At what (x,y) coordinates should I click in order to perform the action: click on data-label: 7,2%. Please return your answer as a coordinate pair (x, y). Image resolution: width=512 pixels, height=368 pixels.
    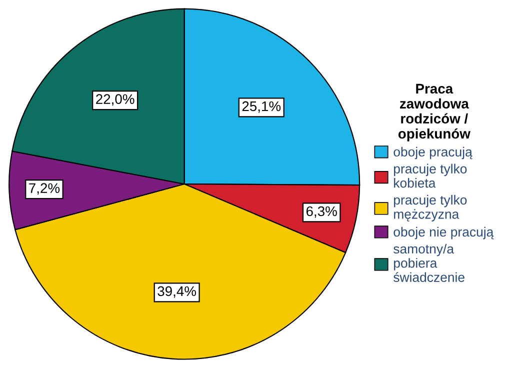
    Looking at the image, I should click on (44, 189).